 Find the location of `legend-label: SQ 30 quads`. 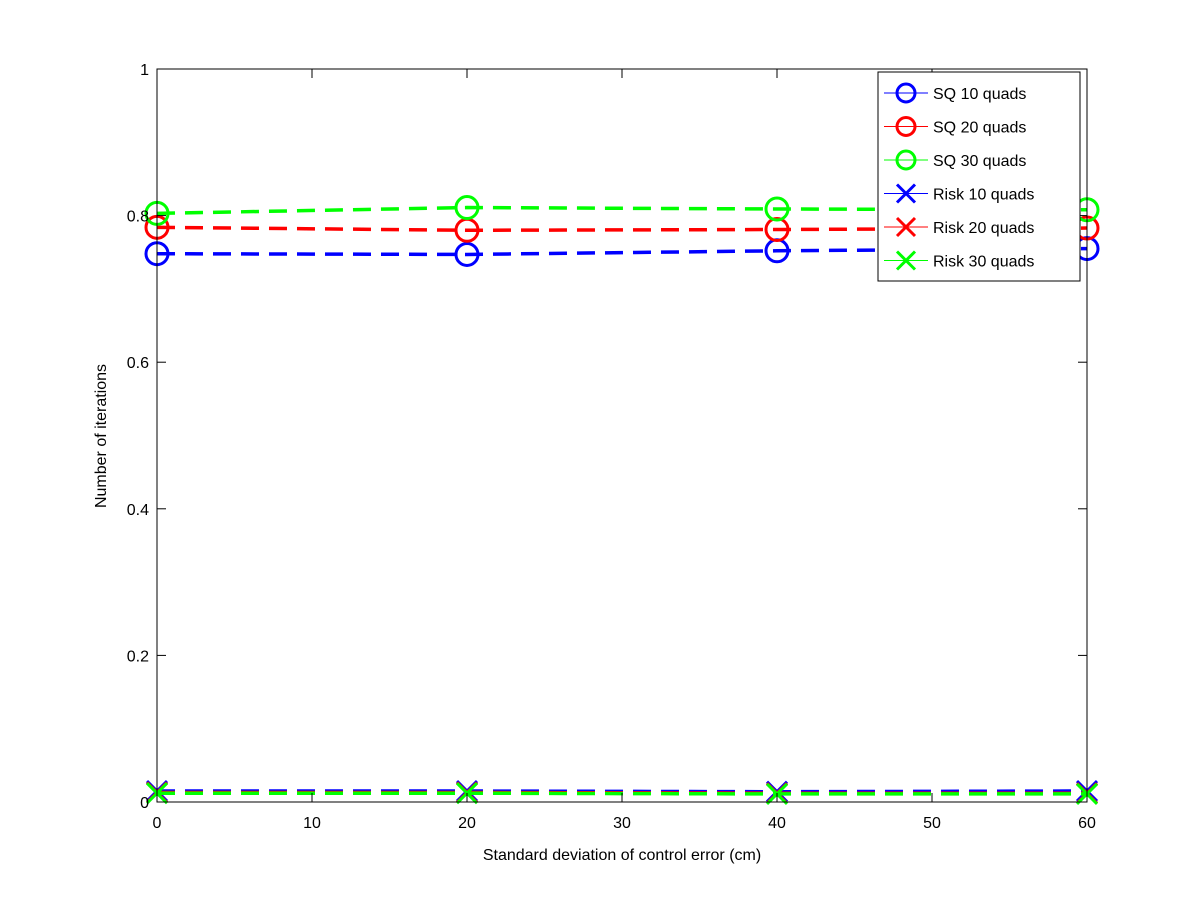

legend-label: SQ 30 quads is located at coordinates (979, 161).